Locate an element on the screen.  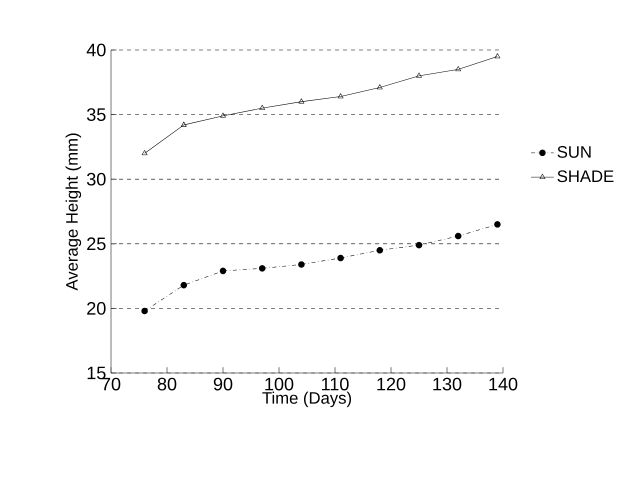
x-tick-label: 90 is located at coordinates (223, 384).